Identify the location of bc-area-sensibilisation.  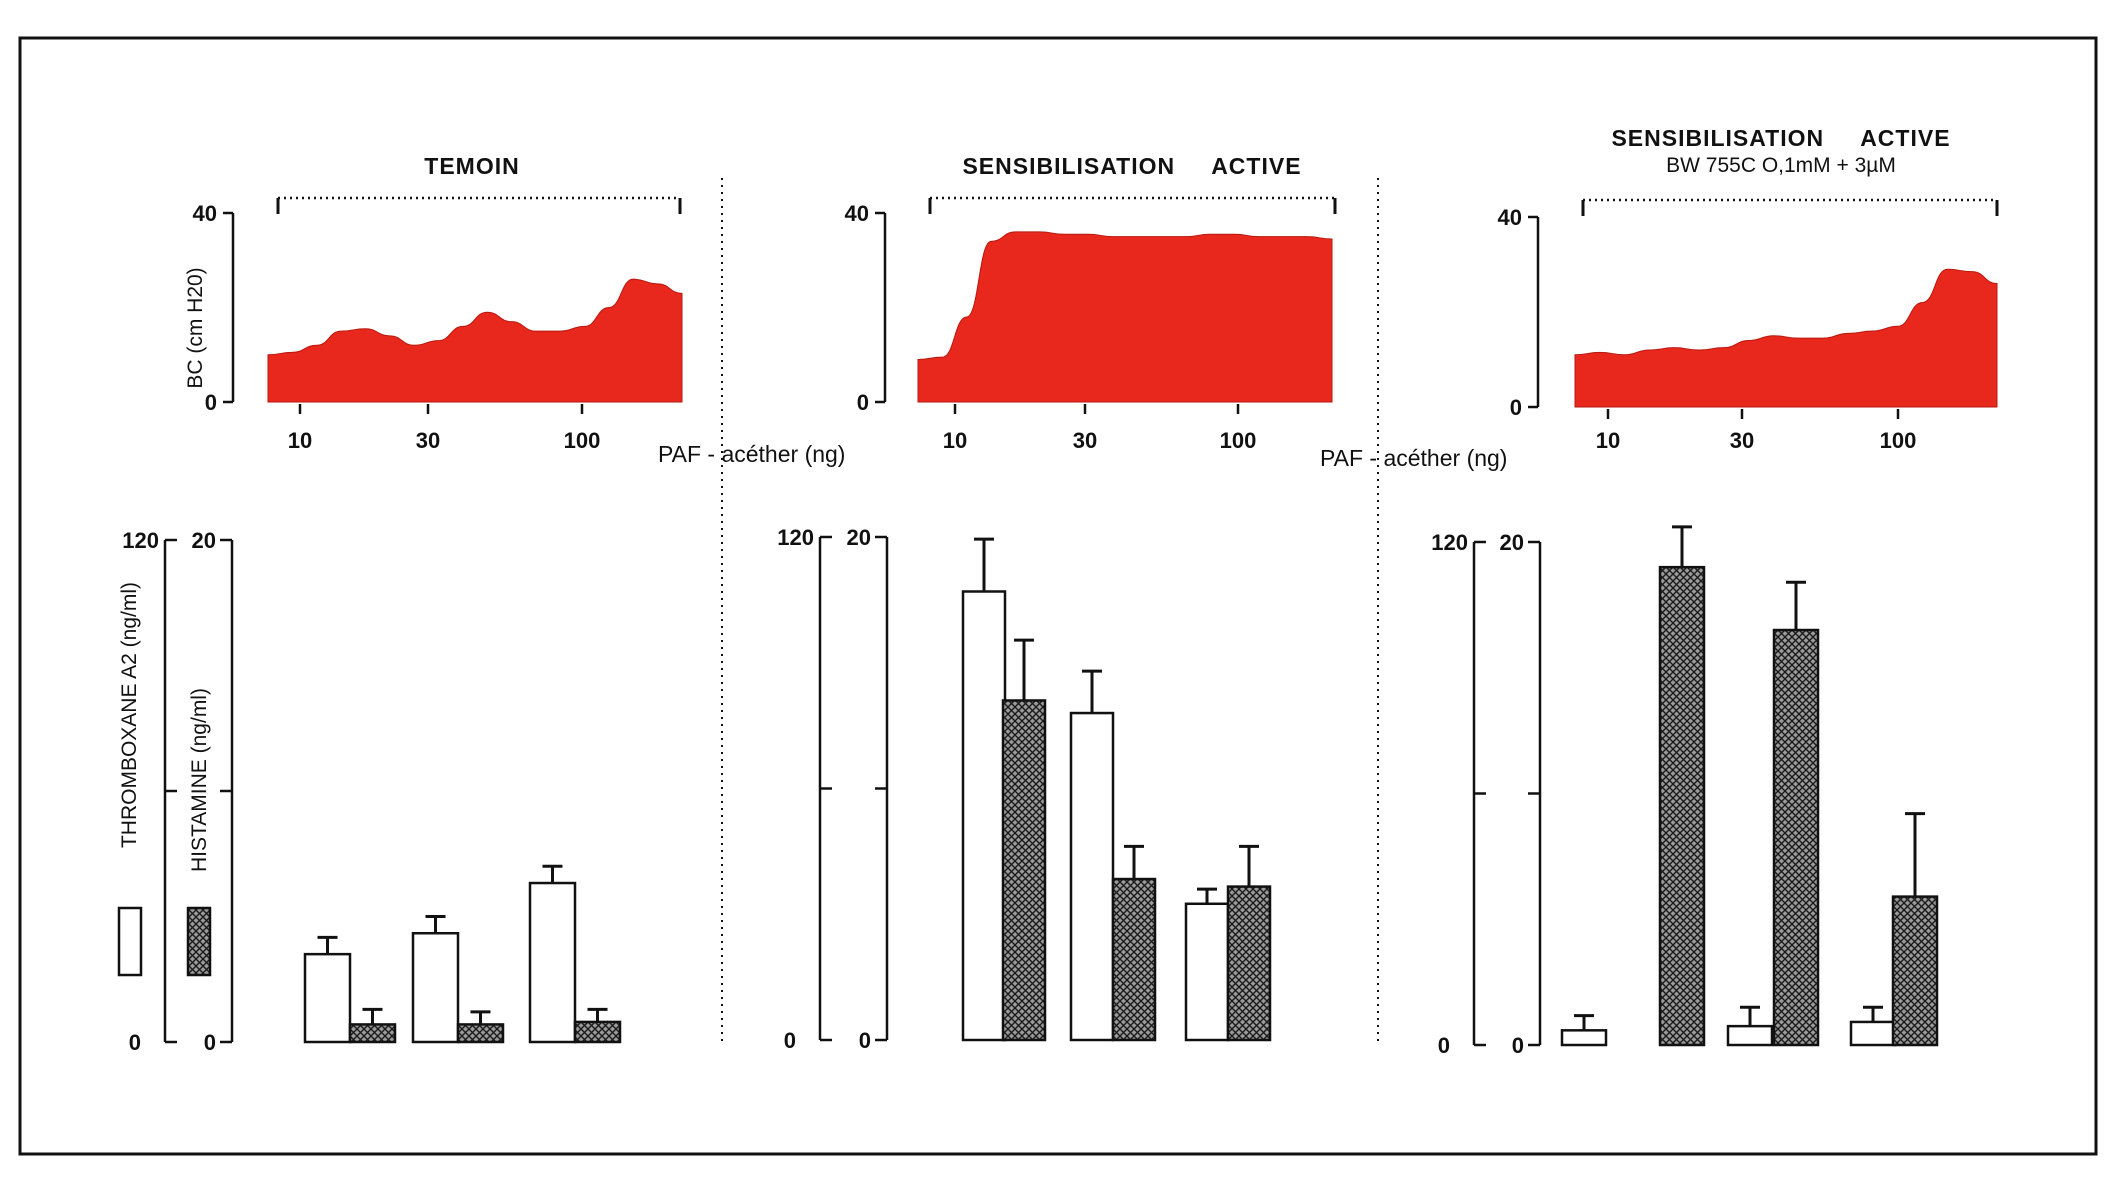
(1125, 317).